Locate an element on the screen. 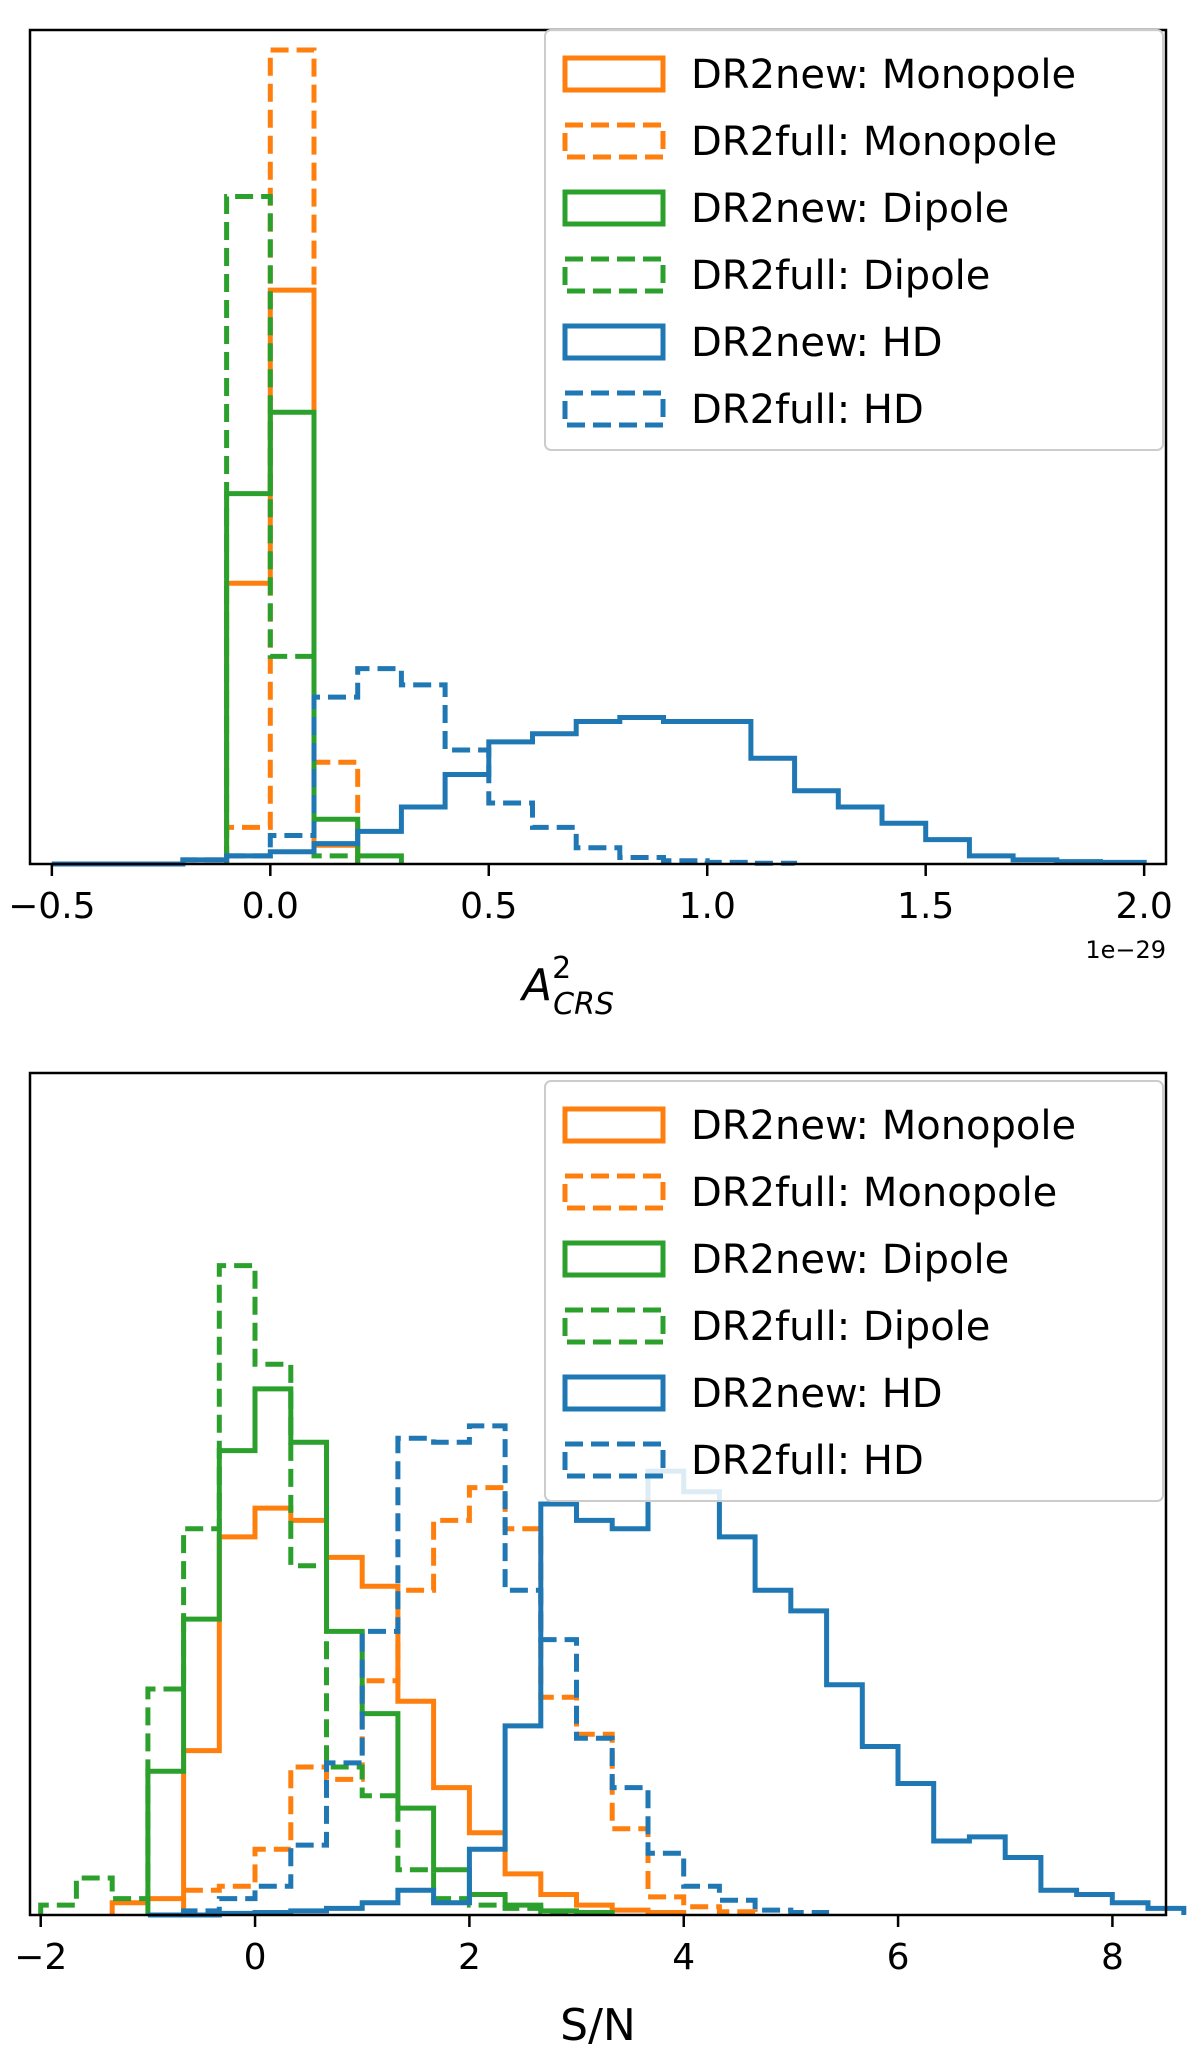 This screenshot has width=1200, height=2059. x-tick-label: −0.5 is located at coordinates (51, 906).